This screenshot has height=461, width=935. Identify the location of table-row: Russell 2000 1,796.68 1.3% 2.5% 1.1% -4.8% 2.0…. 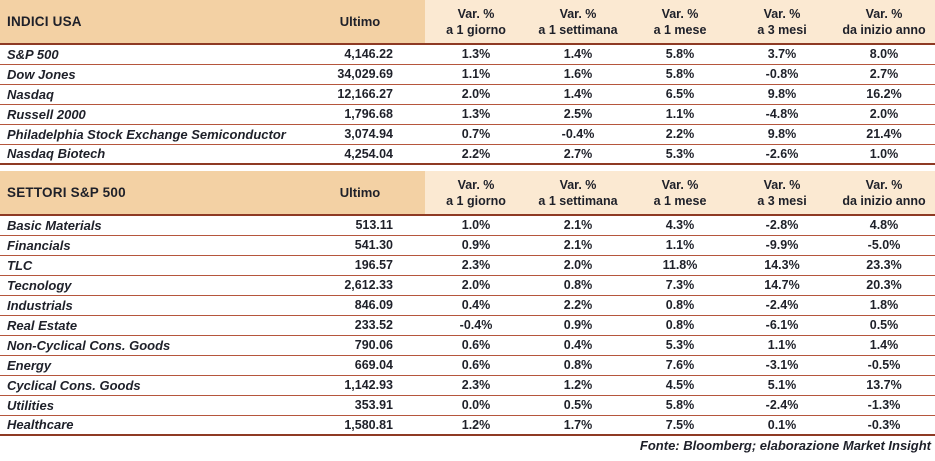
(467, 114).